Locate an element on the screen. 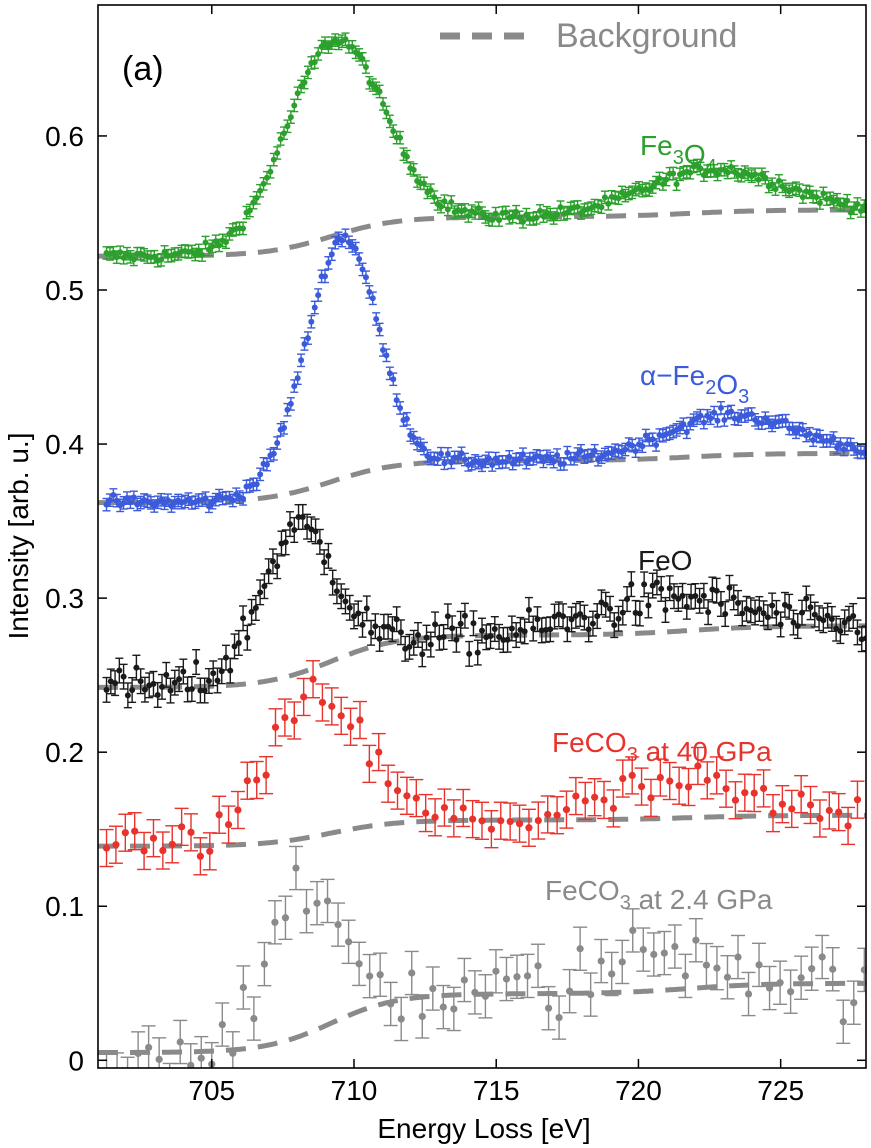  legend: Background is located at coordinates (588, 36).